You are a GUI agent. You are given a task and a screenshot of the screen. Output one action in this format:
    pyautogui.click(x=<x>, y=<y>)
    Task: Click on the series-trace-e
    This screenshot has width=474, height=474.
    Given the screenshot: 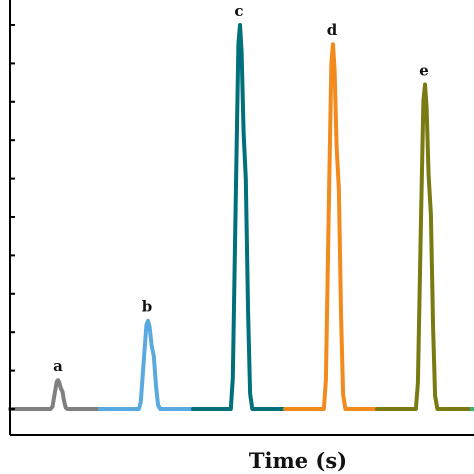 What is the action you would take?
    pyautogui.click(x=423, y=246)
    